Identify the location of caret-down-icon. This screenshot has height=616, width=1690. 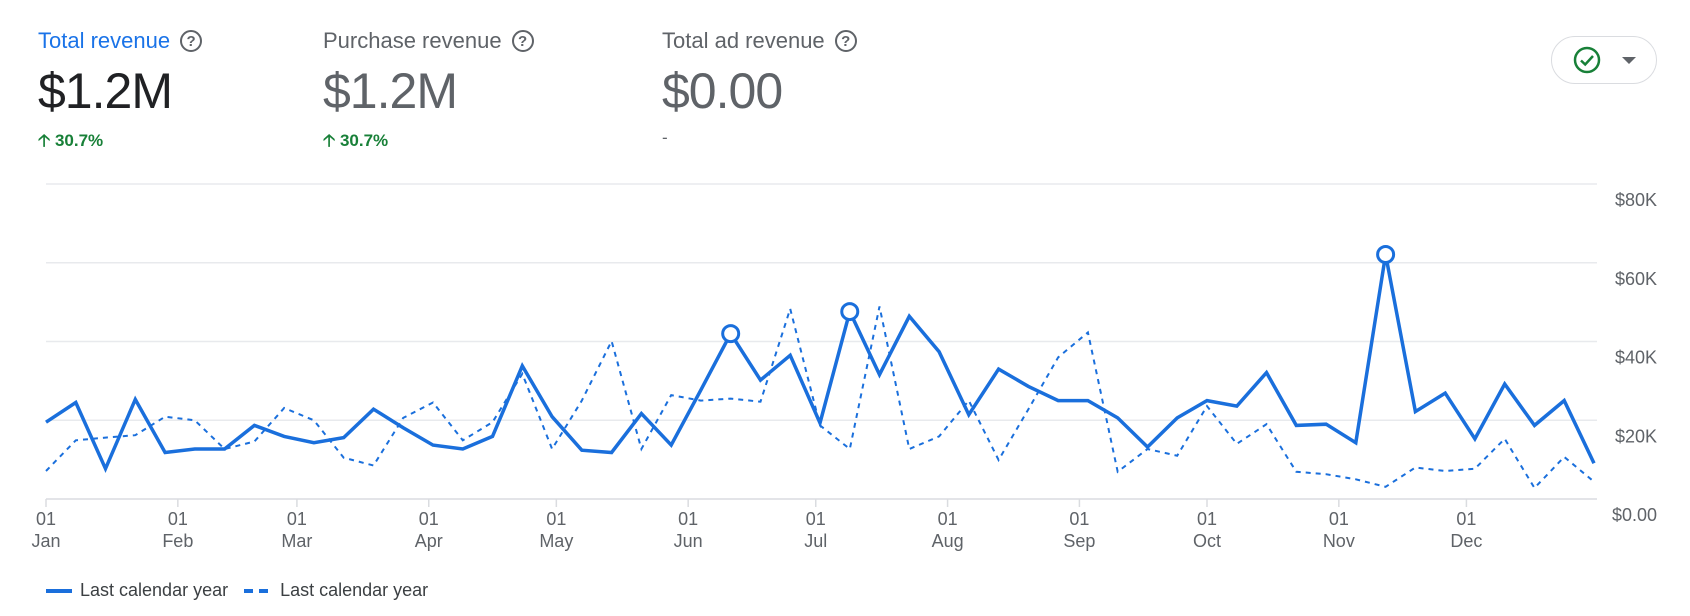
(1629, 60).